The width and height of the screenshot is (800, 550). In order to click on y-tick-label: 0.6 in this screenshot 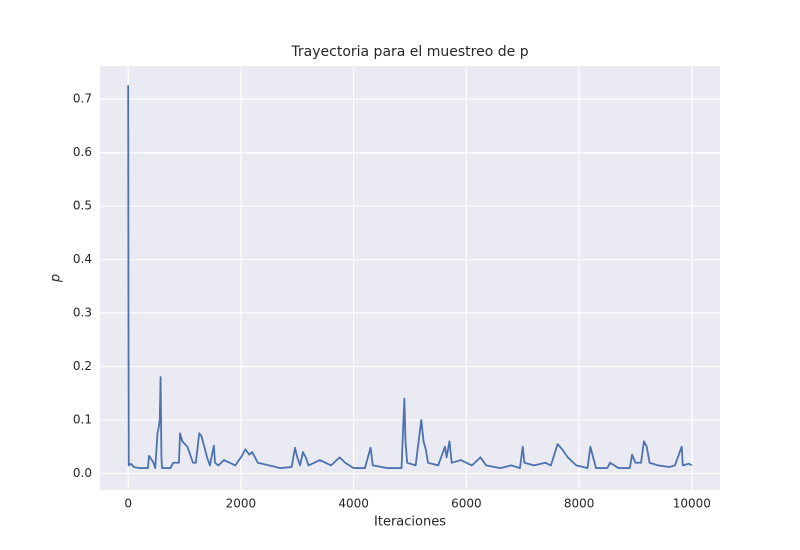, I will do `click(82, 152)`.